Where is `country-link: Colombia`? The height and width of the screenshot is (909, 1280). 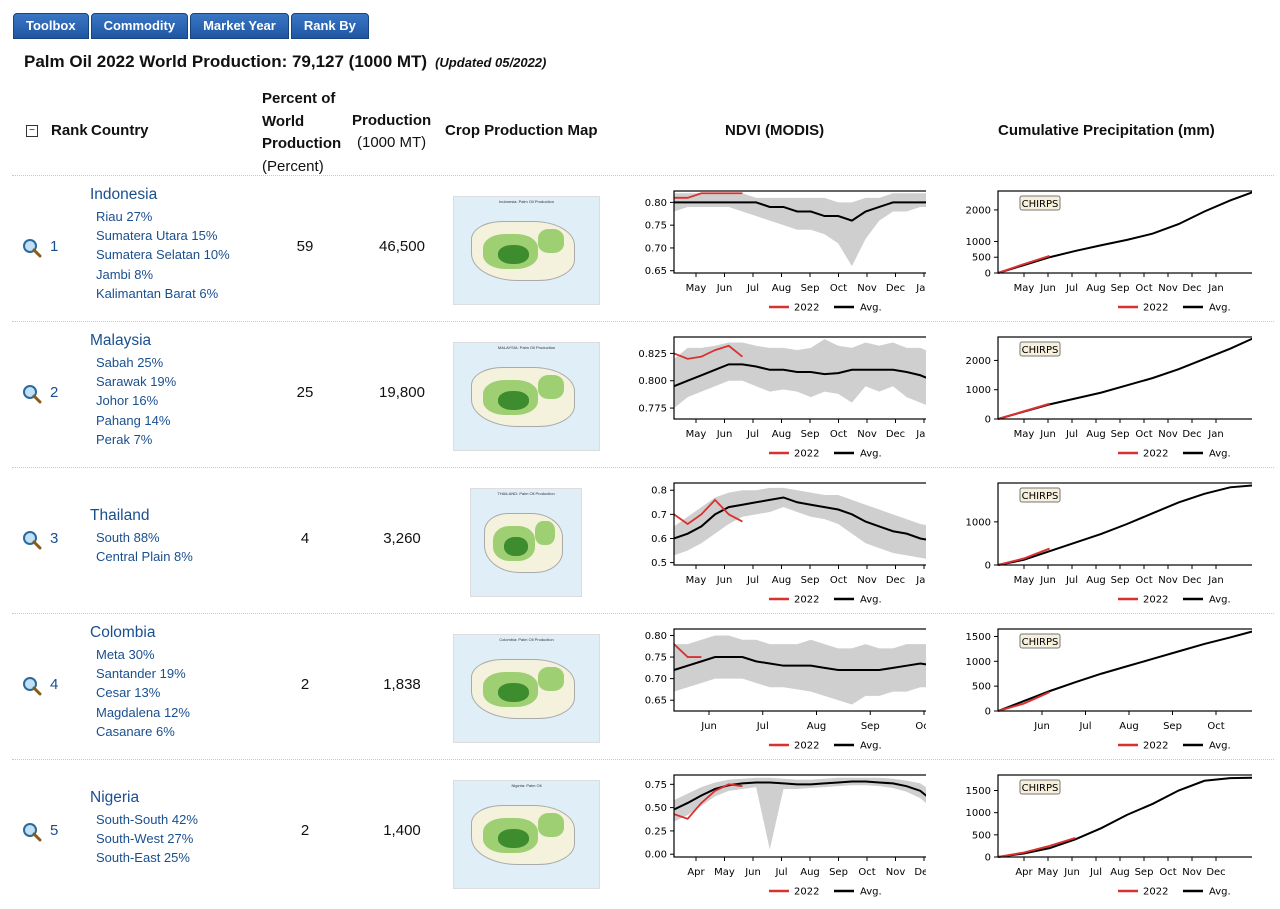
country-link: Colombia is located at coordinates (123, 632).